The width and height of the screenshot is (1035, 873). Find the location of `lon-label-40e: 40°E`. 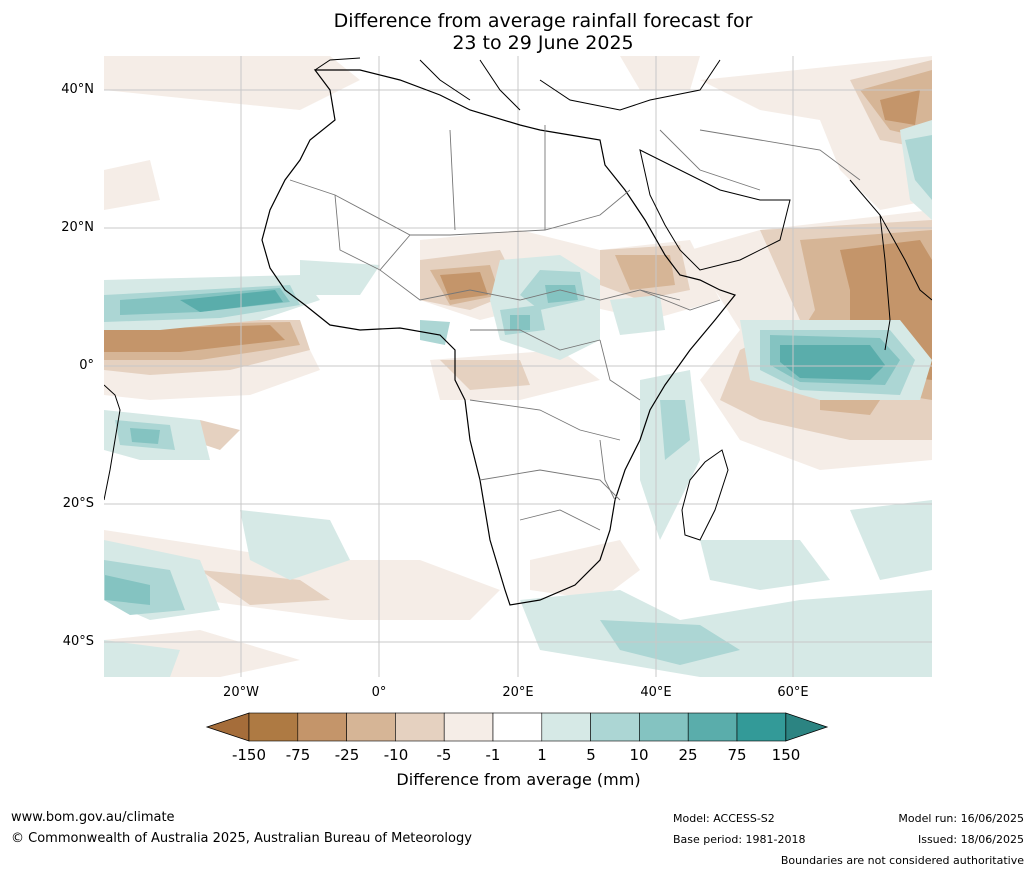

lon-label-40e: 40°E is located at coordinates (656, 692).